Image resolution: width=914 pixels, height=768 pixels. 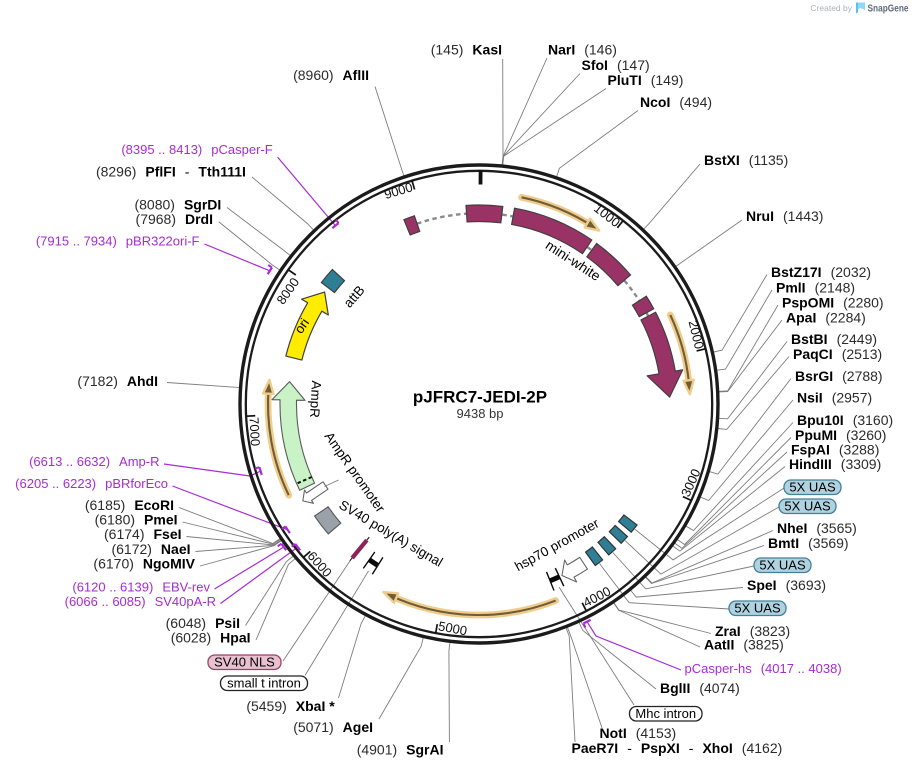 What do you see at coordinates (582, 50) in the screenshot?
I see `svg-text:NarI(146): NarI (146)` at bounding box center [582, 50].